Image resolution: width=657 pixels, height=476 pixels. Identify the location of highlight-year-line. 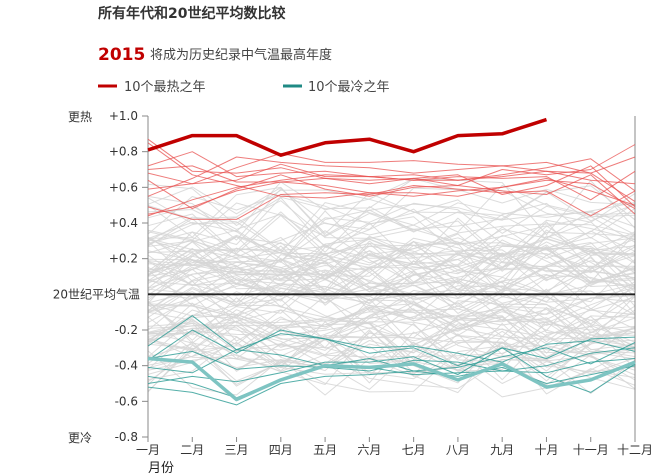
(347, 137).